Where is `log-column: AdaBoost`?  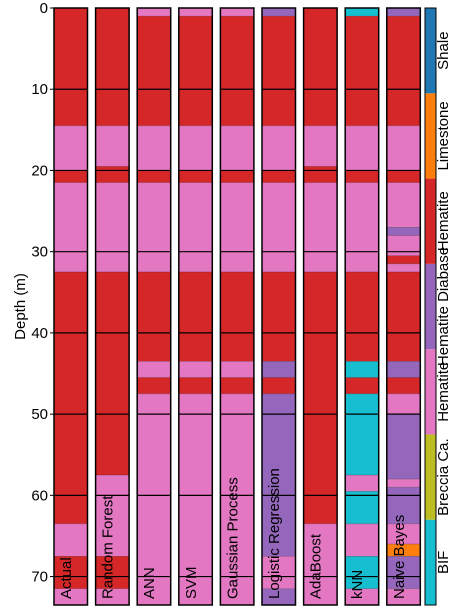
log-column: AdaBoost is located at coordinates (320, 306).